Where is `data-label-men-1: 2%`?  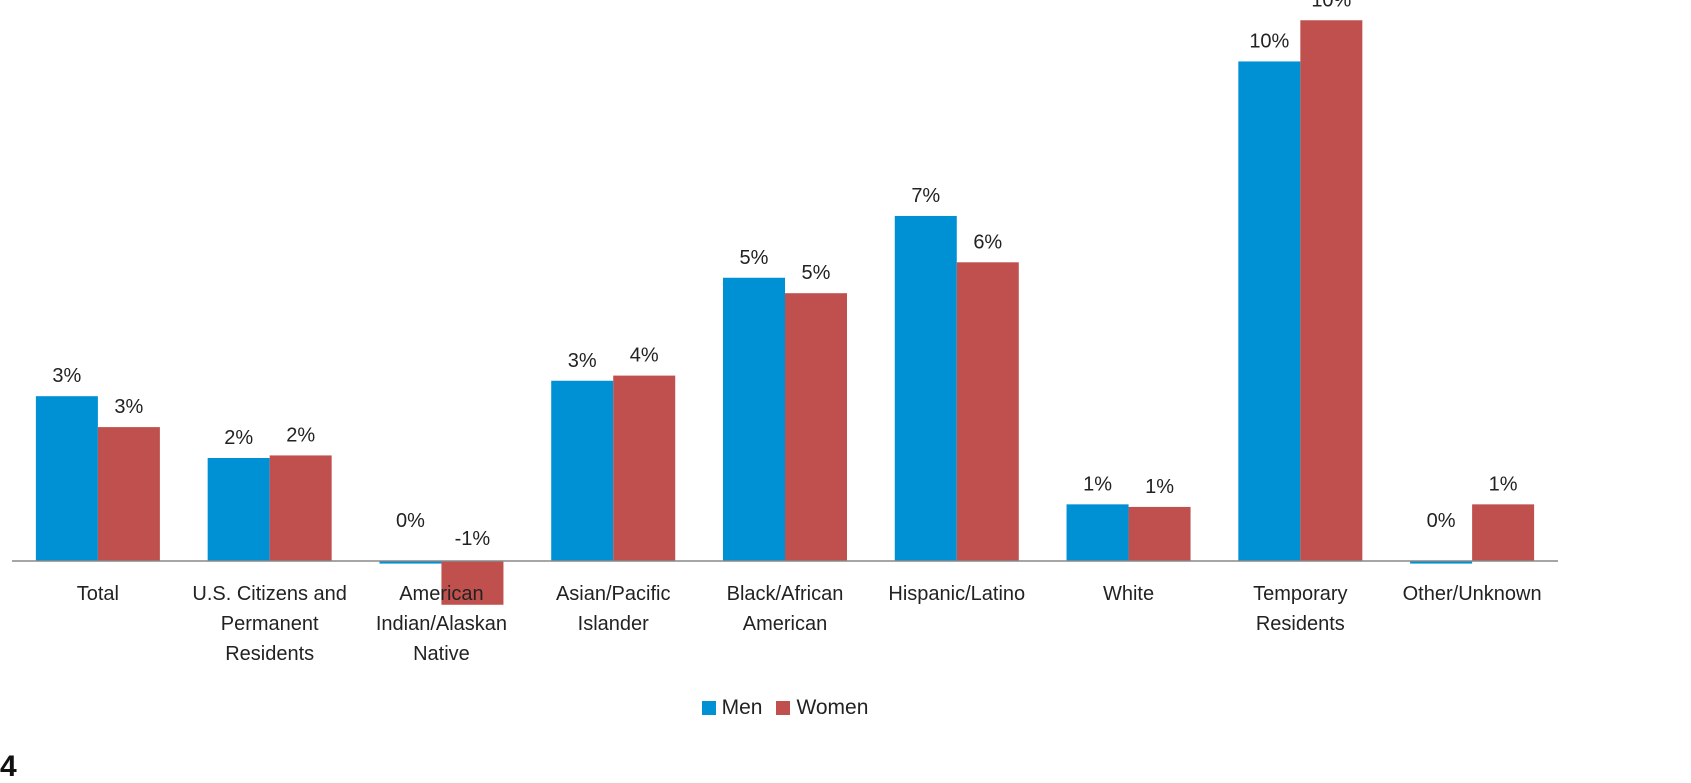 data-label-men-1: 2% is located at coordinates (238, 438).